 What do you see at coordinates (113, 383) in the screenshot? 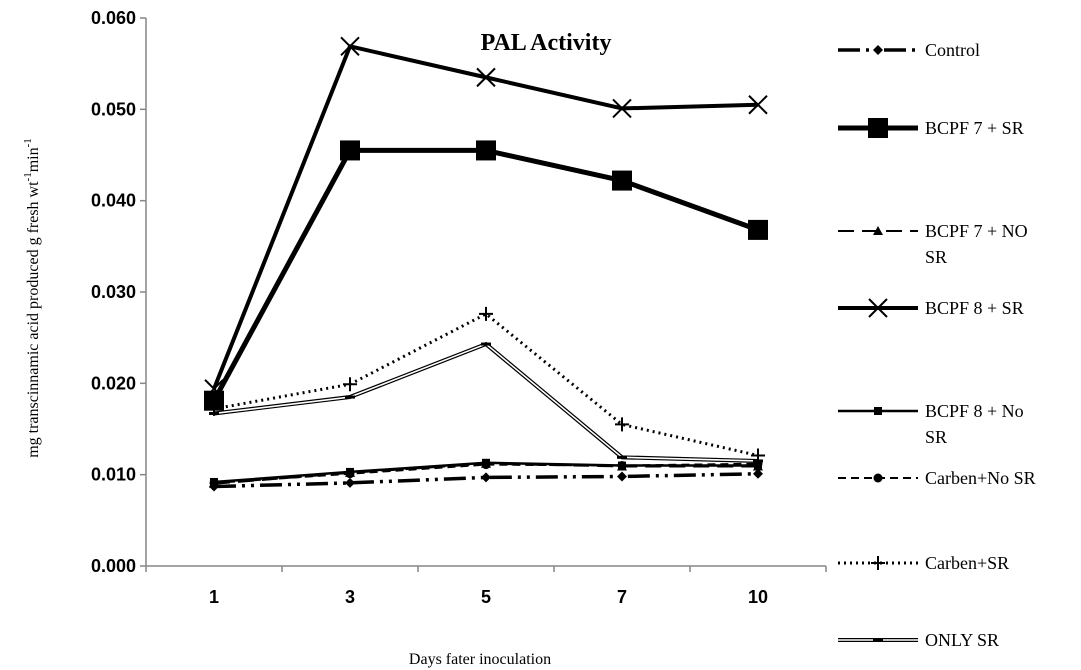
I see `y-tick-label: 0.020` at bounding box center [113, 383].